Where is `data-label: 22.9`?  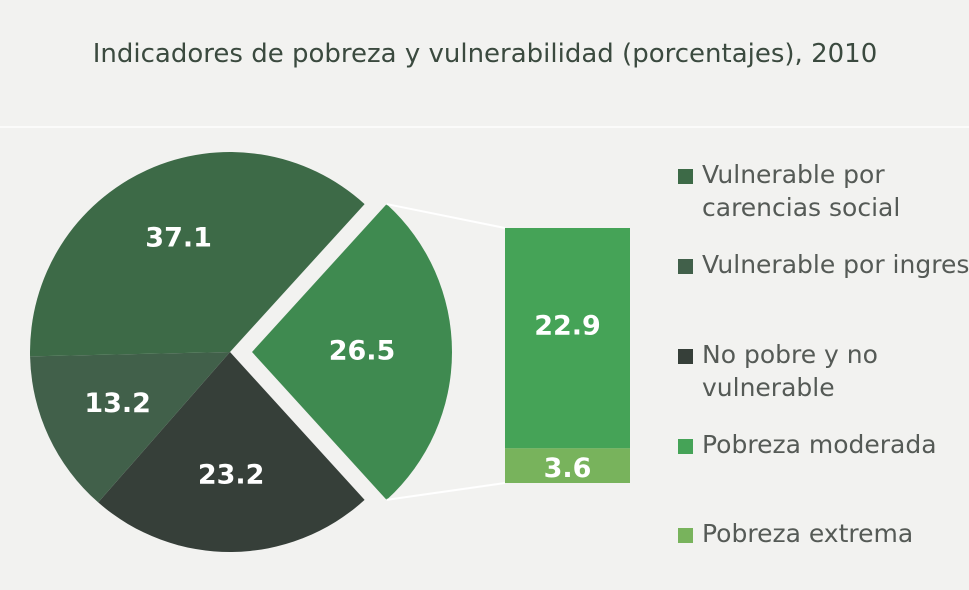 data-label: 22.9 is located at coordinates (567, 326).